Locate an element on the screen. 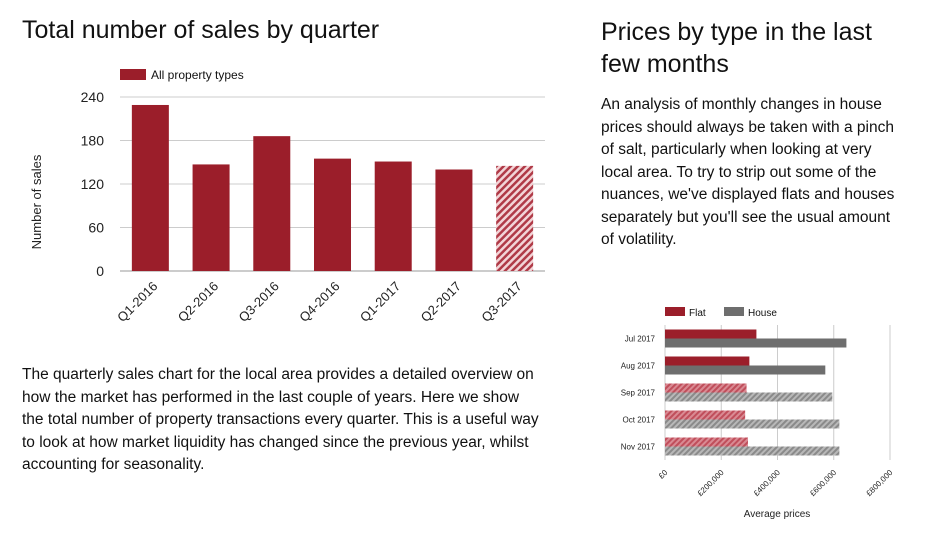  sales-y-tick-label: 180 is located at coordinates (93, 141).